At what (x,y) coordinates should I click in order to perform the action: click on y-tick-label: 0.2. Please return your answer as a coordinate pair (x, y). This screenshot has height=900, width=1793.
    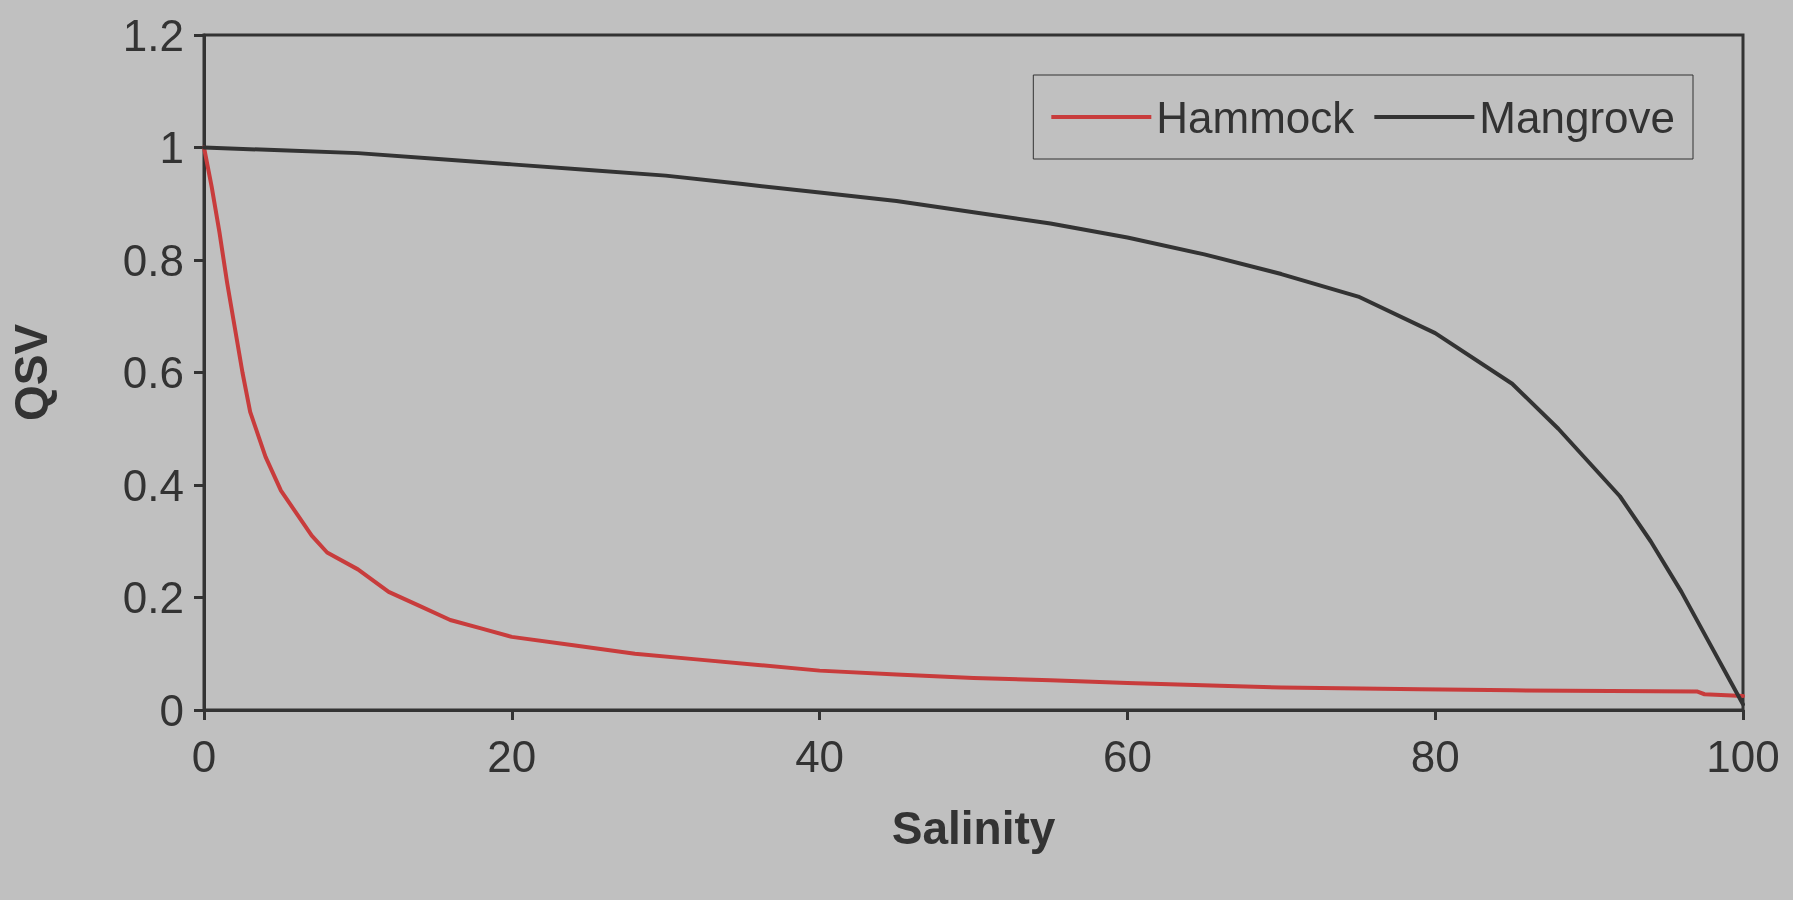
    Looking at the image, I should click on (153, 597).